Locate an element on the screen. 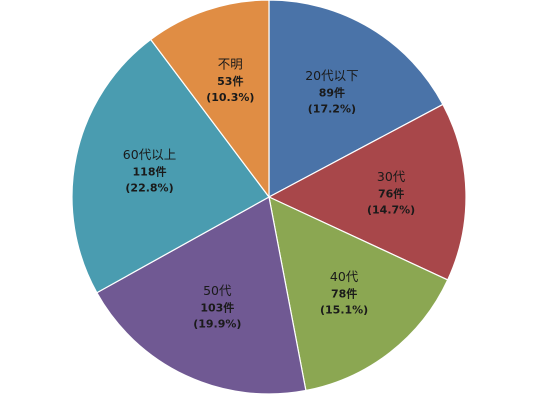 Image resolution: width=536 pixels, height=400 pixels. slice-label-5: 60代以上 is located at coordinates (149, 154).